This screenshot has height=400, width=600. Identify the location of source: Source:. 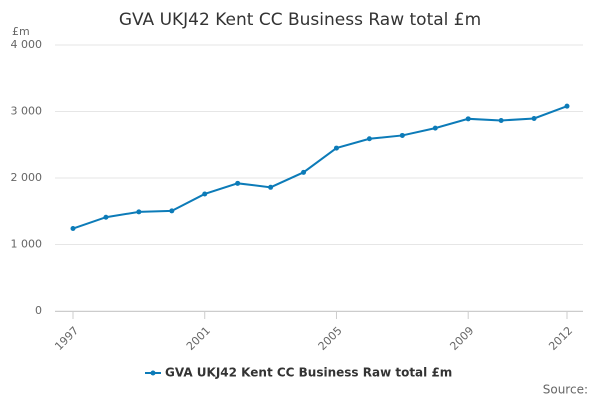
(565, 390).